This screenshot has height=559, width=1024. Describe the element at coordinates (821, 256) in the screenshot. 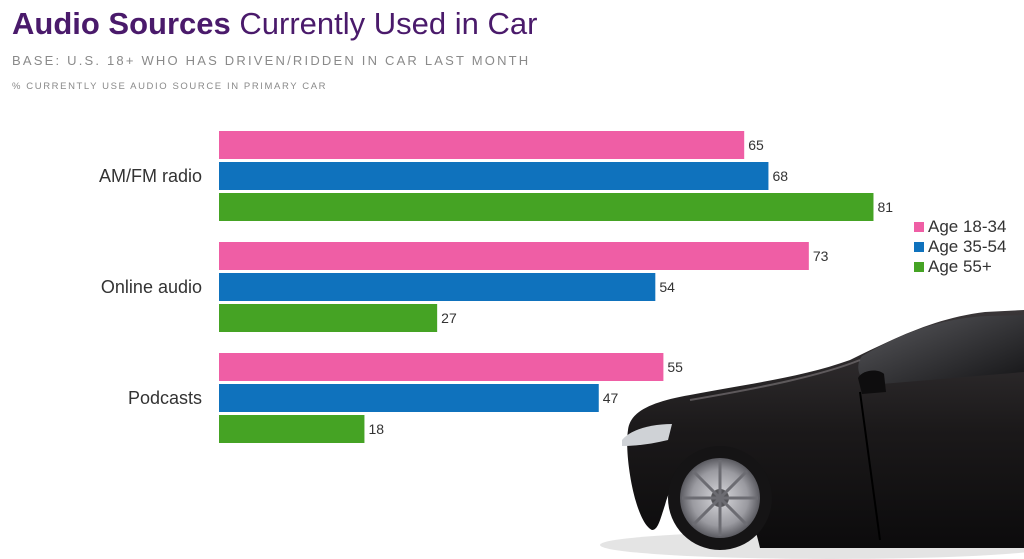

I see `data-label: 73` at that location.